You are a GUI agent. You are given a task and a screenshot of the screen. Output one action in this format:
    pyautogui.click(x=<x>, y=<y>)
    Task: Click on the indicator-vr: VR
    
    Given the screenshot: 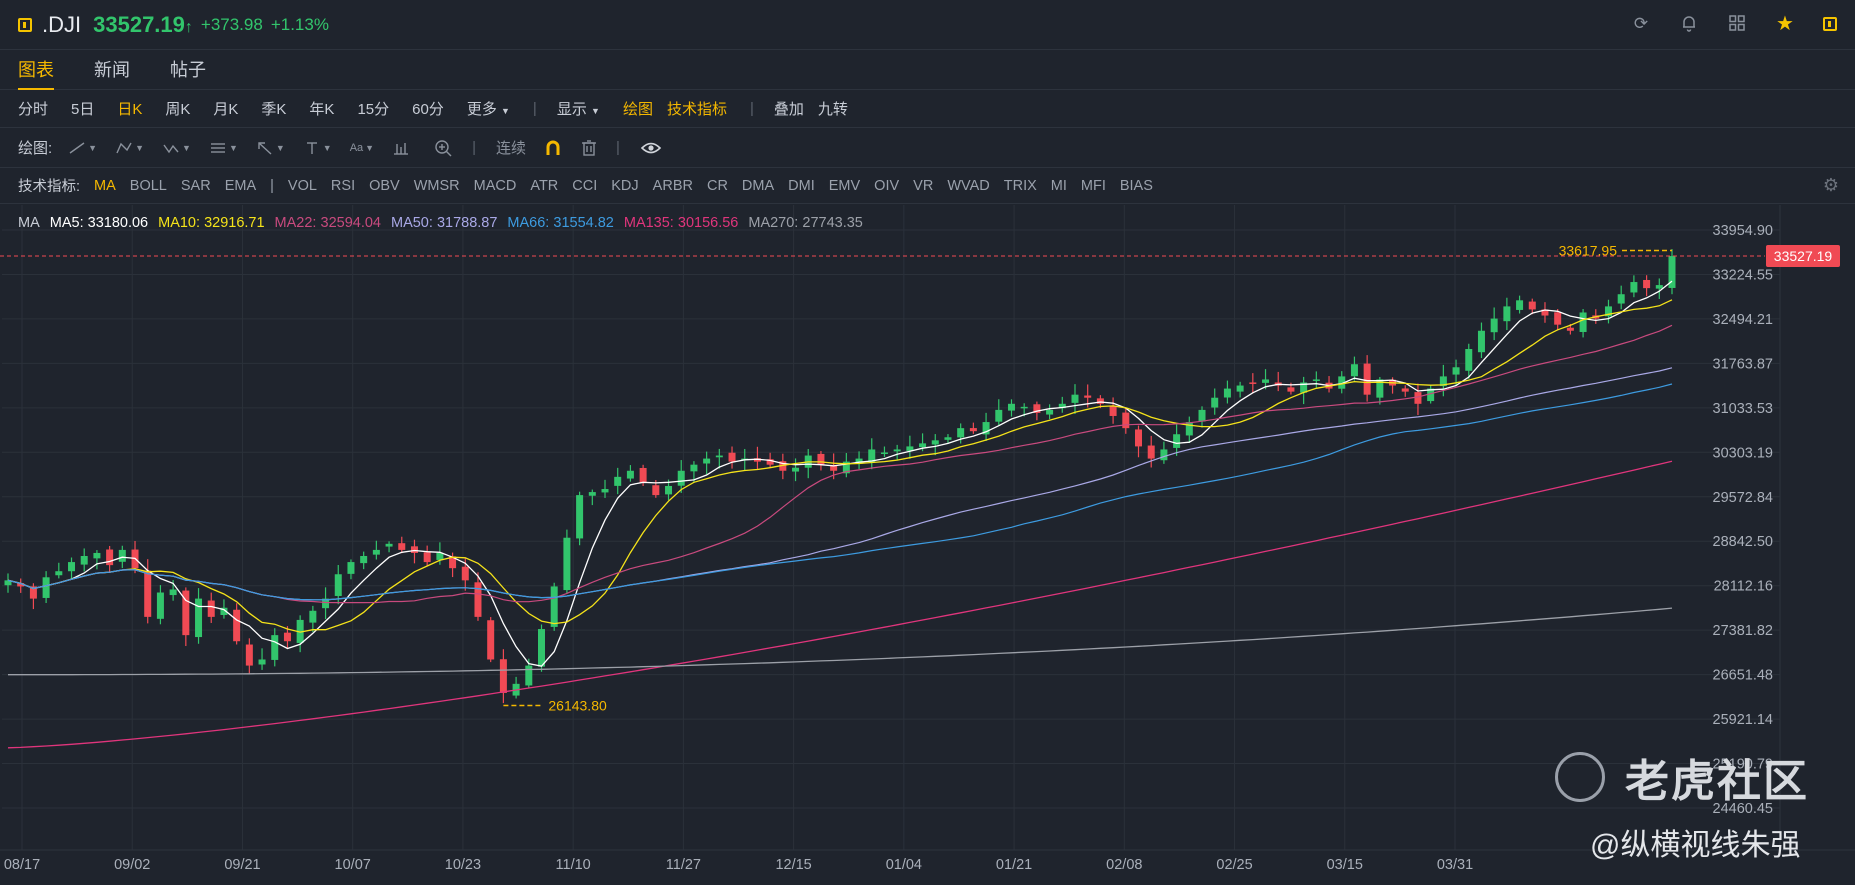 What is the action you would take?
    pyautogui.click(x=923, y=185)
    